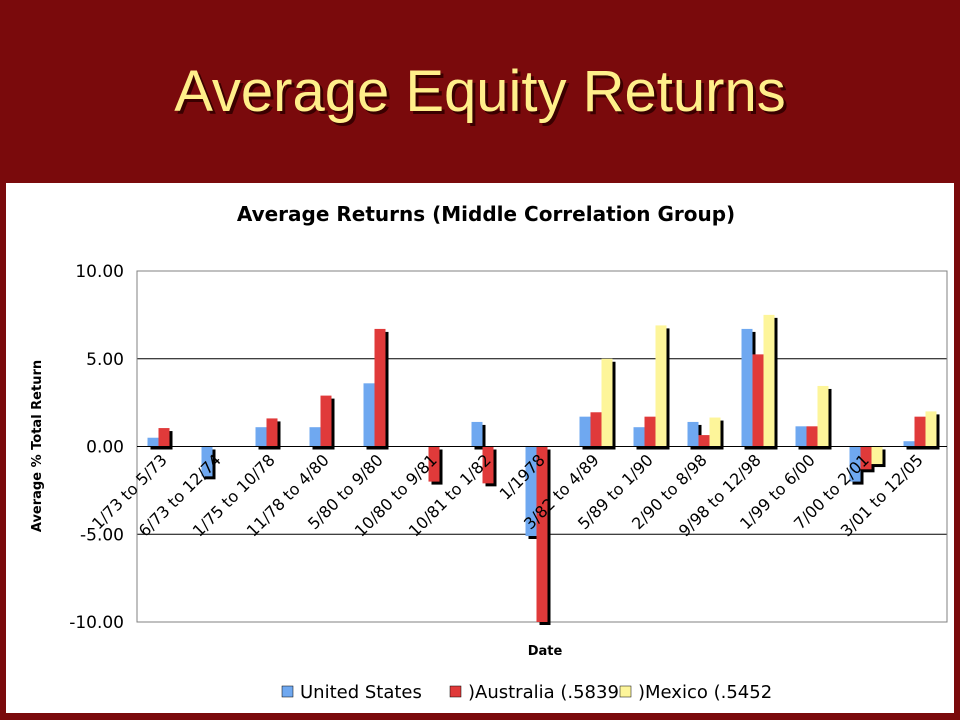 The image size is (960, 720). Describe the element at coordinates (705, 692) in the screenshot. I see `legend-label: )Mexico (.5452` at that location.